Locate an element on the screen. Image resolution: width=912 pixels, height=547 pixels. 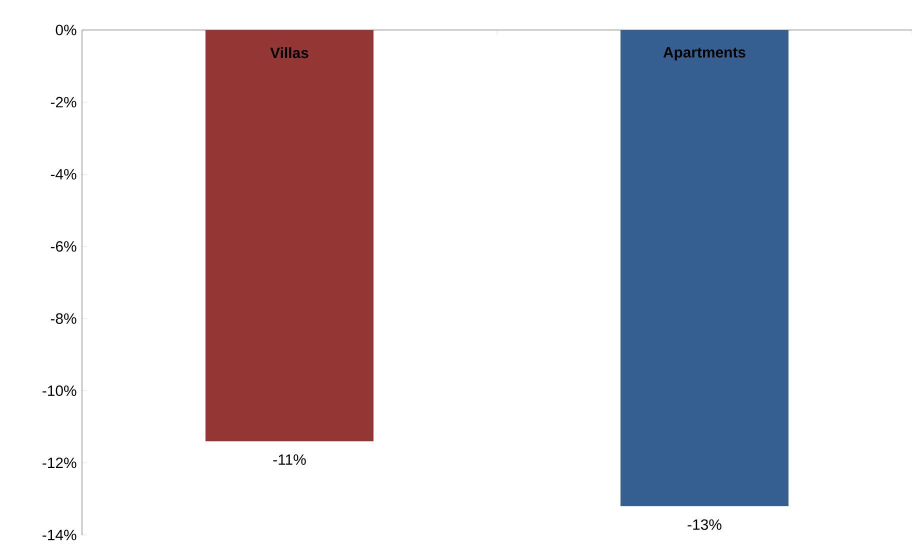
y-tick-label: -6% is located at coordinates (63, 246).